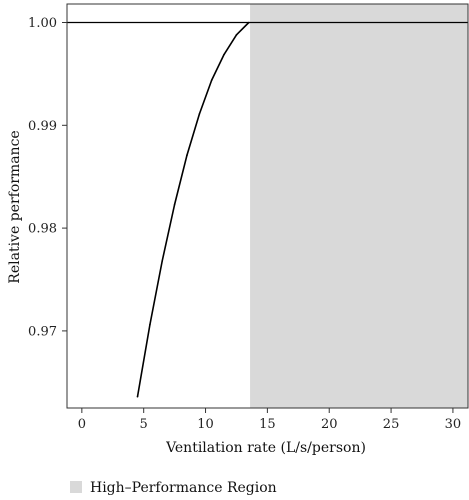 The height and width of the screenshot is (500, 469). I want to click on x-tick-label-15: 15, so click(267, 424).